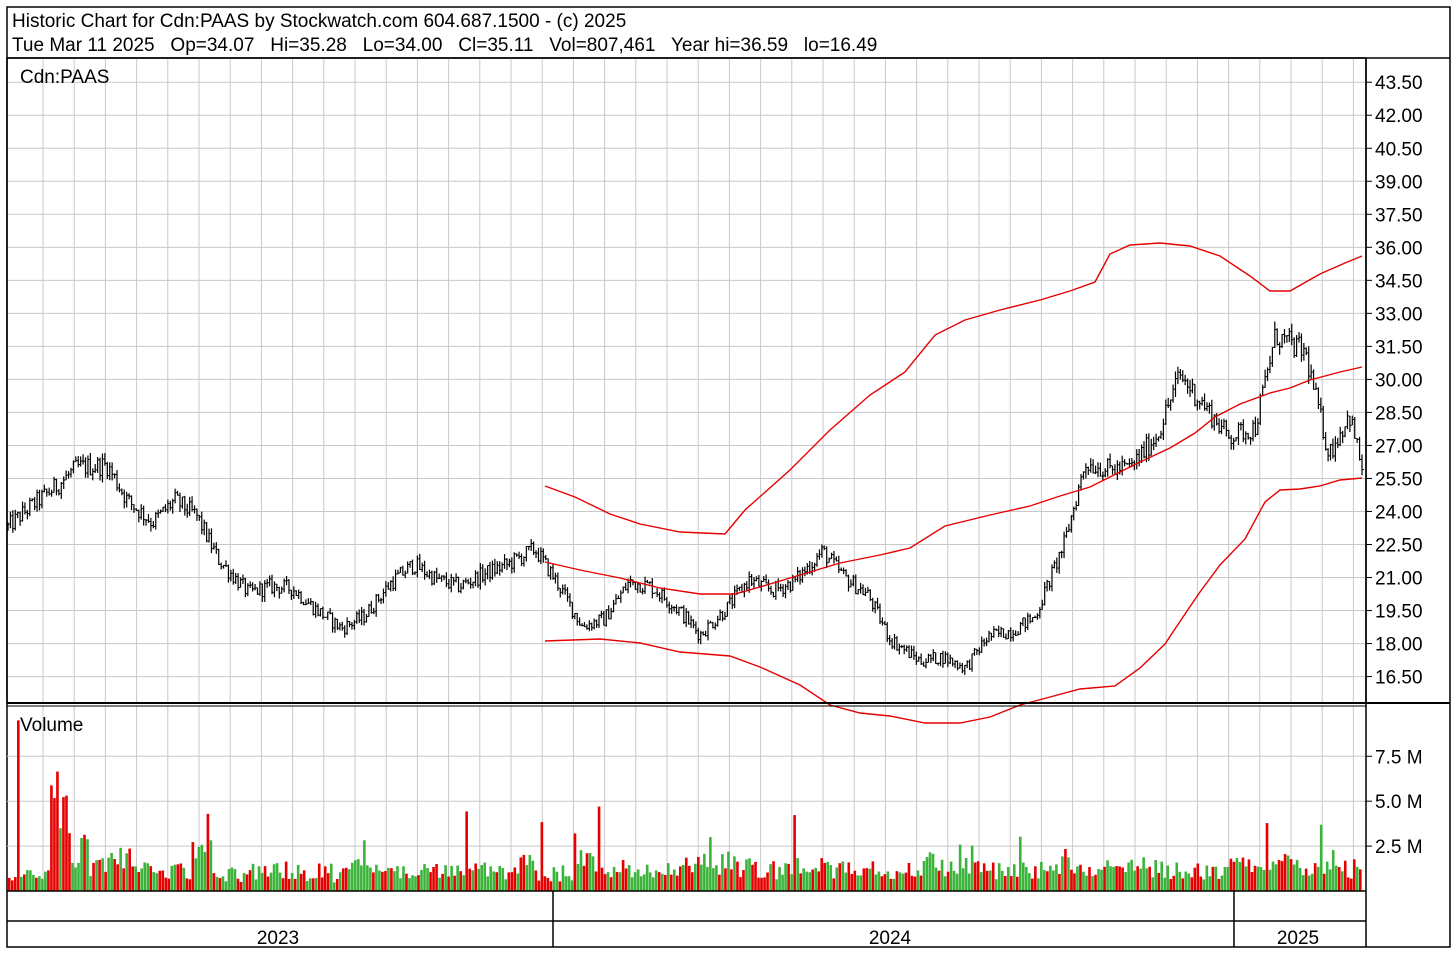  What do you see at coordinates (1399, 116) in the screenshot?
I see `price-tick-label: 42.00` at bounding box center [1399, 116].